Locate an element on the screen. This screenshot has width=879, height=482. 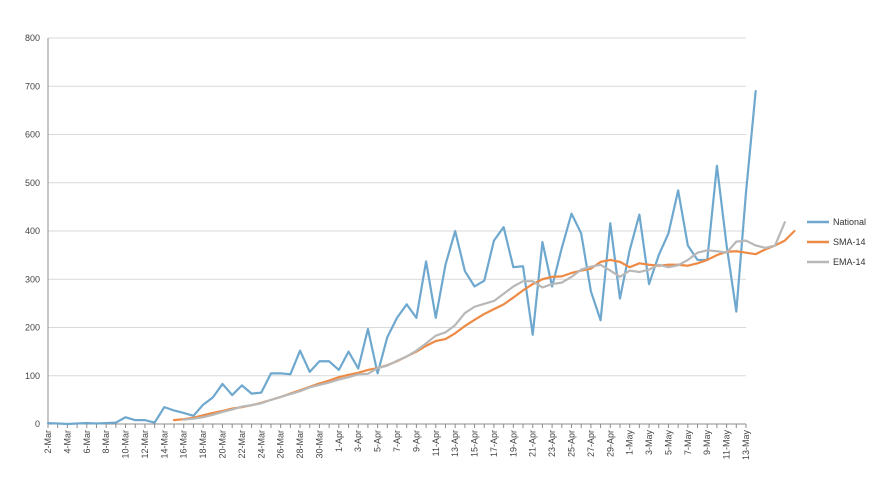
x-tick-label: 18-Mar is located at coordinates (203, 444).